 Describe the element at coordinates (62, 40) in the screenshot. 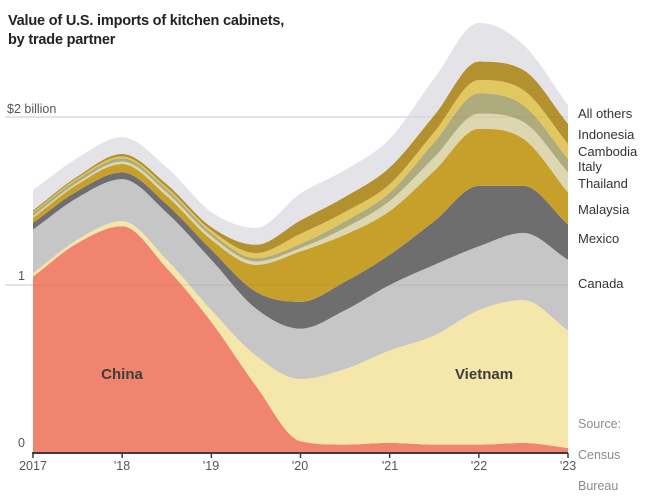

I see `chart-title-line2: by trade partner` at that location.